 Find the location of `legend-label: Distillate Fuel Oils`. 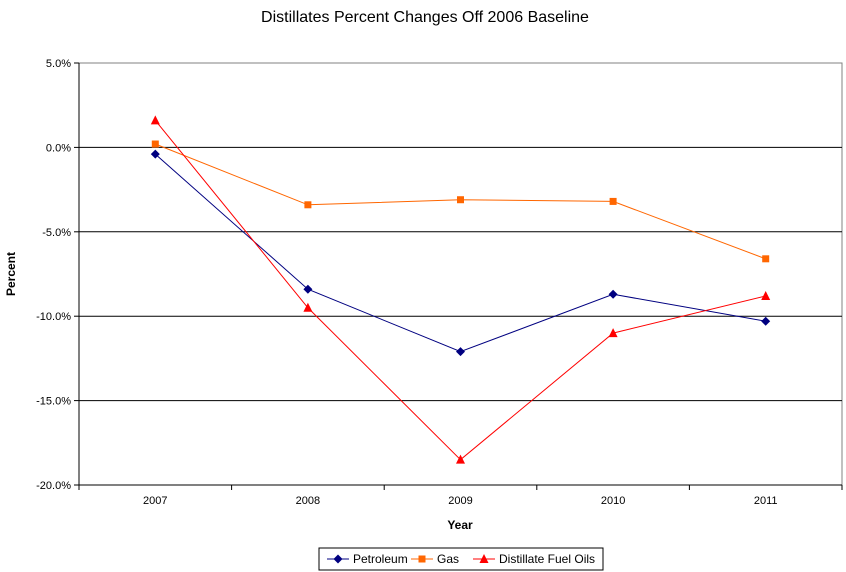

legend-label: Distillate Fuel Oils is located at coordinates (547, 559).